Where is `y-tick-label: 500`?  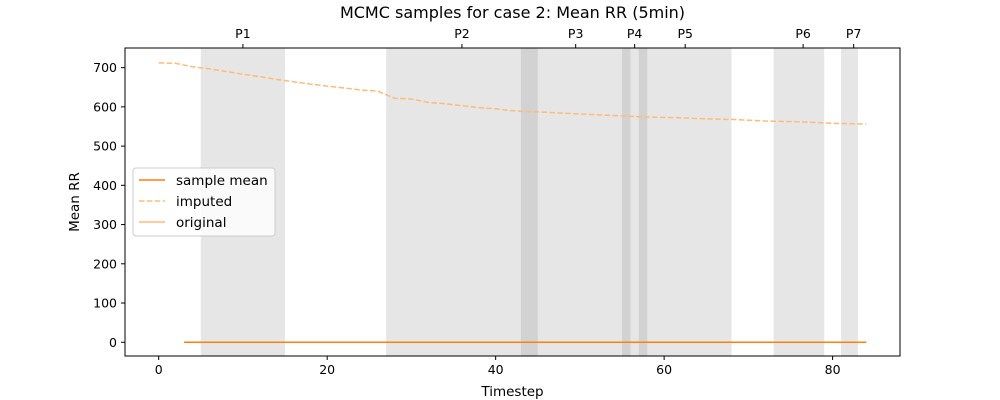 y-tick-label: 500 is located at coordinates (105, 146).